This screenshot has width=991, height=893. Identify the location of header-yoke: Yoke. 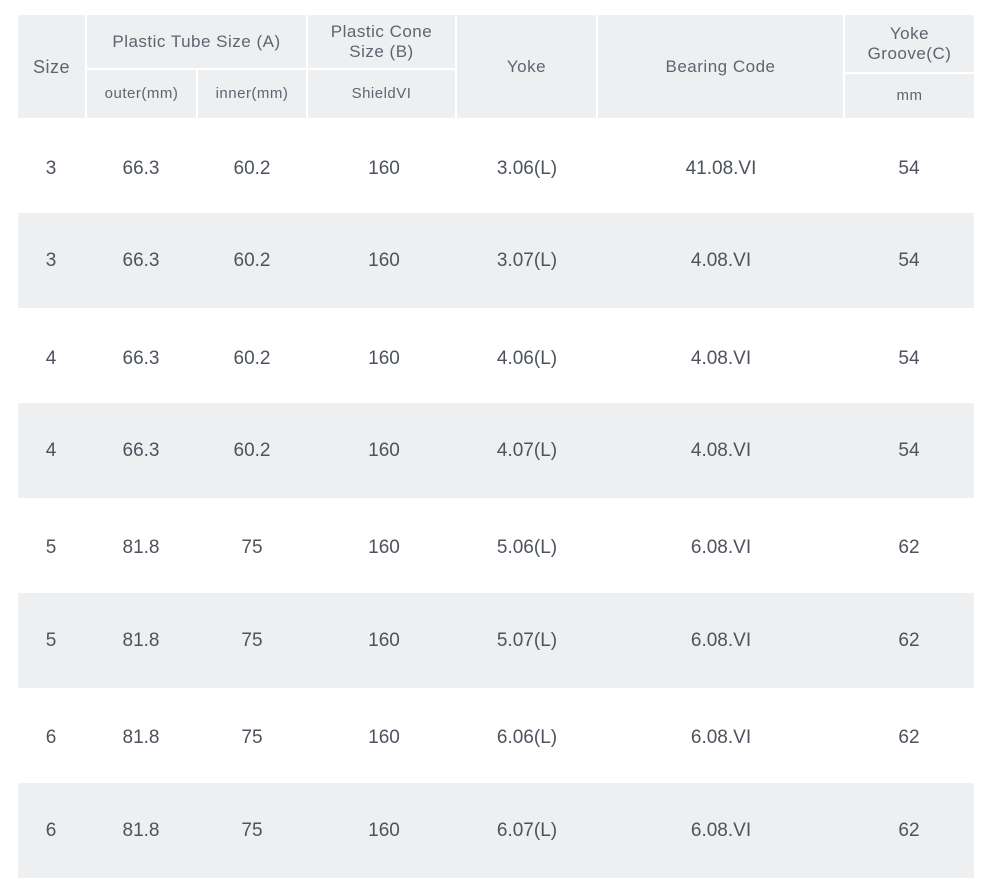
(526, 66).